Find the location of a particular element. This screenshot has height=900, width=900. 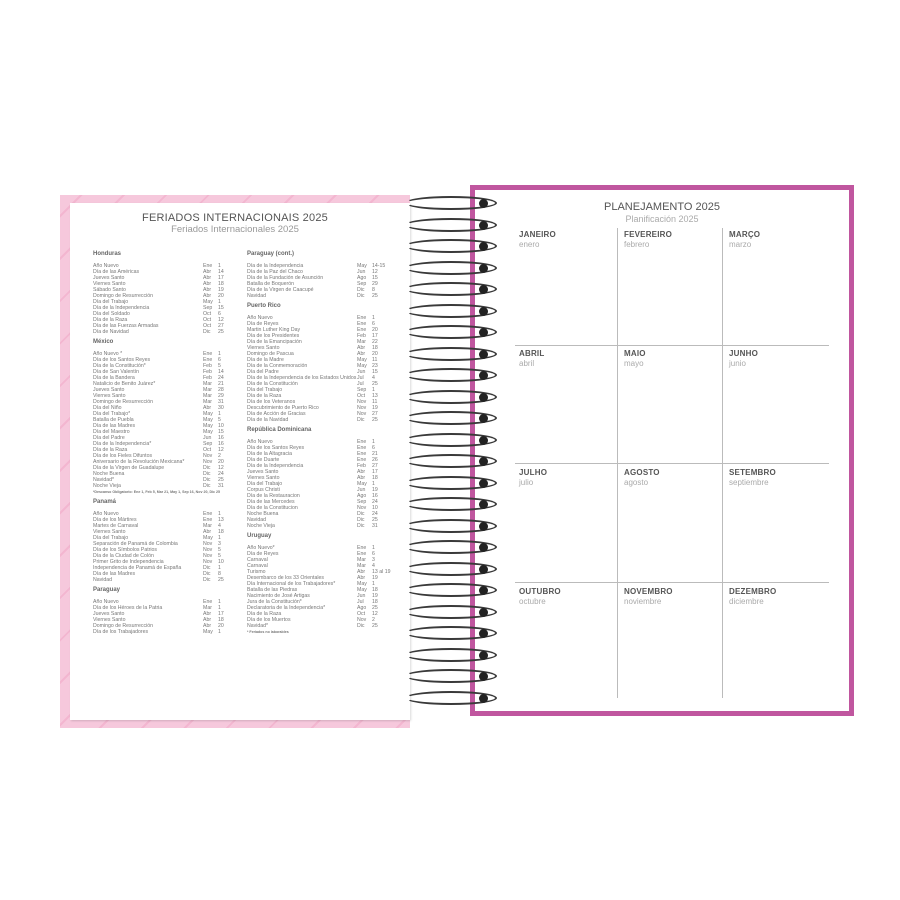

month-name-es: julio is located at coordinates (526, 482).